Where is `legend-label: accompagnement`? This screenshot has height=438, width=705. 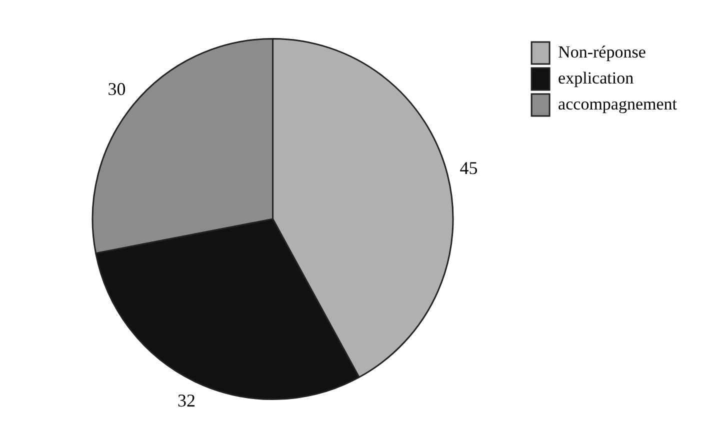 legend-label: accompagnement is located at coordinates (618, 104).